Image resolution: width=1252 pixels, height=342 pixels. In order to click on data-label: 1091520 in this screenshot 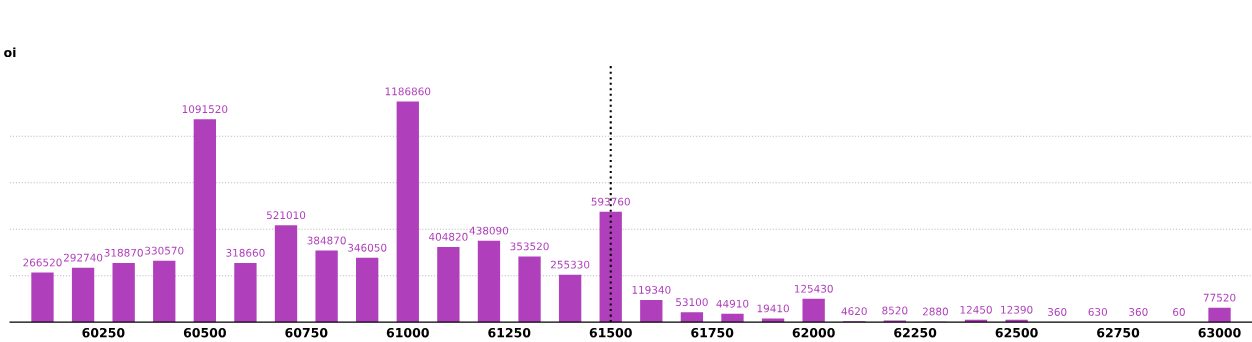, I will do `click(205, 109)`.